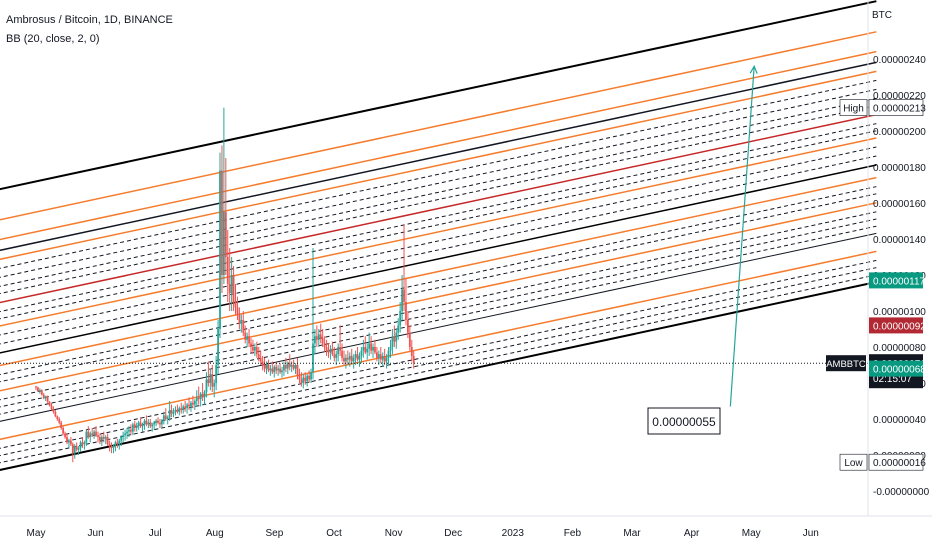  What do you see at coordinates (896, 462) in the screenshot?
I see `price-label-low` at bounding box center [896, 462].